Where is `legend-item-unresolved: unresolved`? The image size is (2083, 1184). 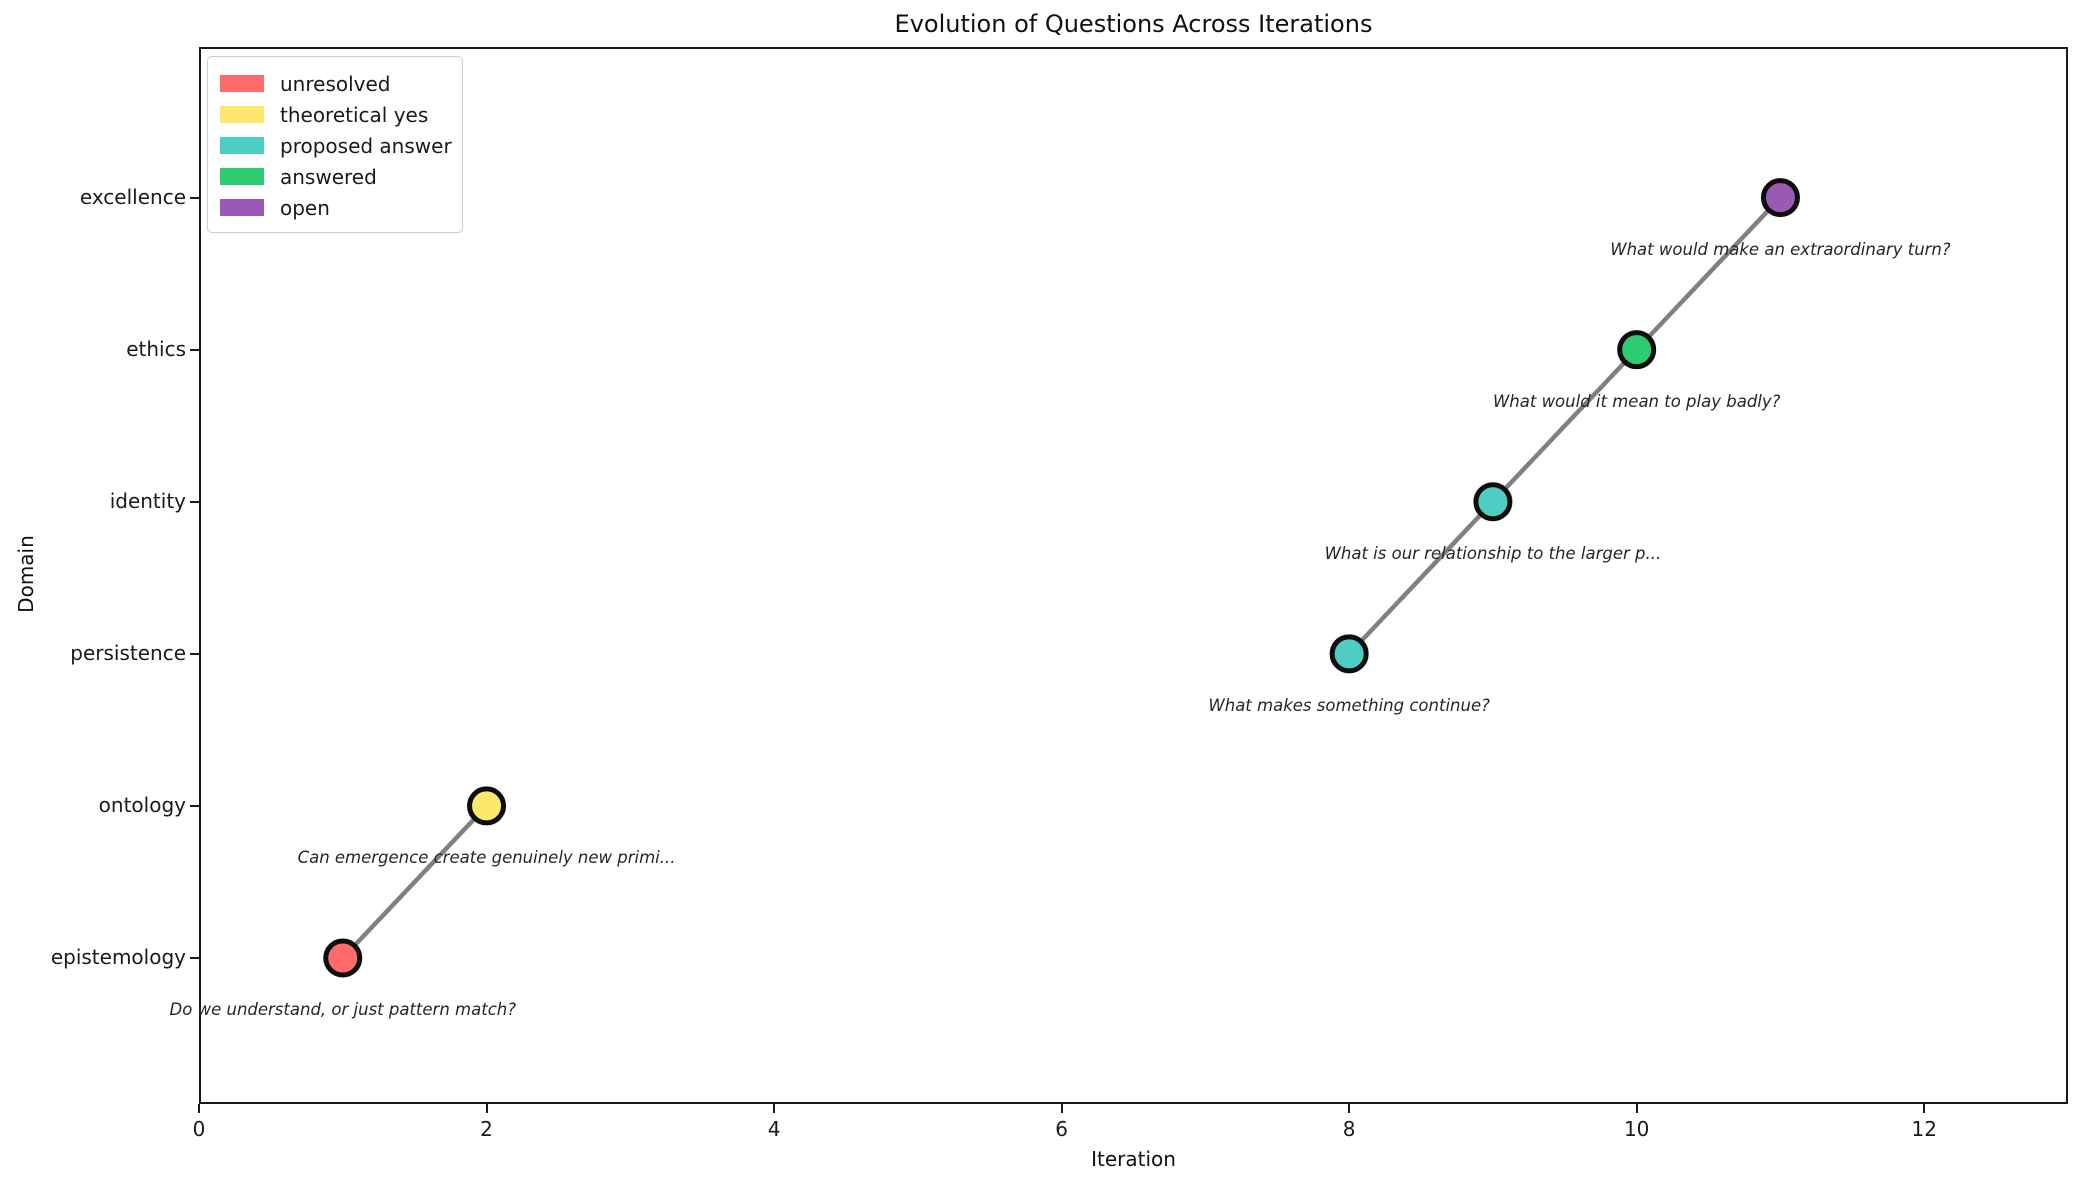 legend-item-unresolved: unresolved is located at coordinates (335, 83).